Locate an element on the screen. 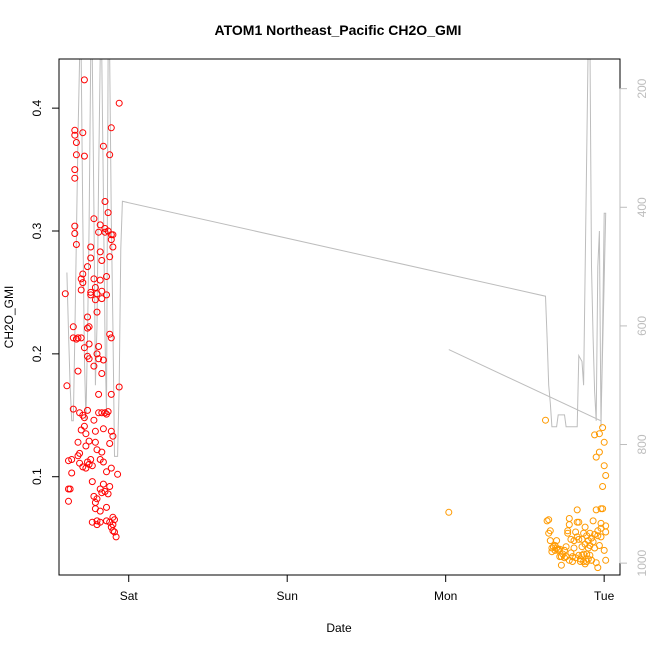  x-tick-label: Sun is located at coordinates (287, 596).